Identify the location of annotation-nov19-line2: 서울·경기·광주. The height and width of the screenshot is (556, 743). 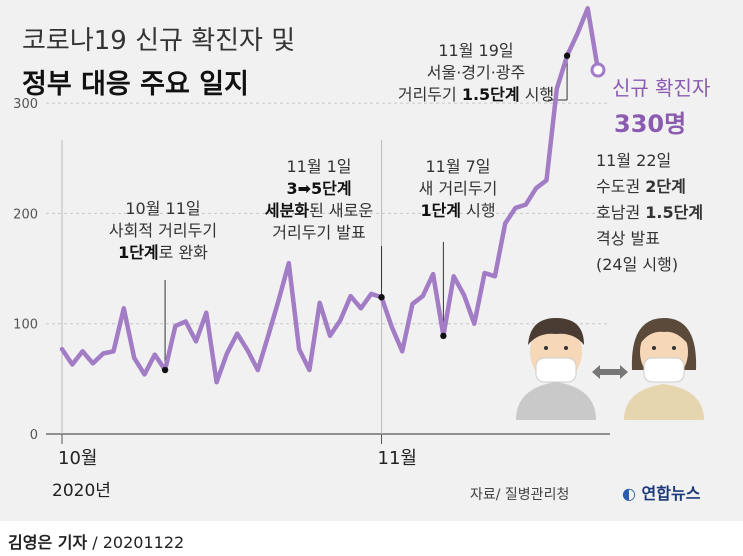
(476, 72).